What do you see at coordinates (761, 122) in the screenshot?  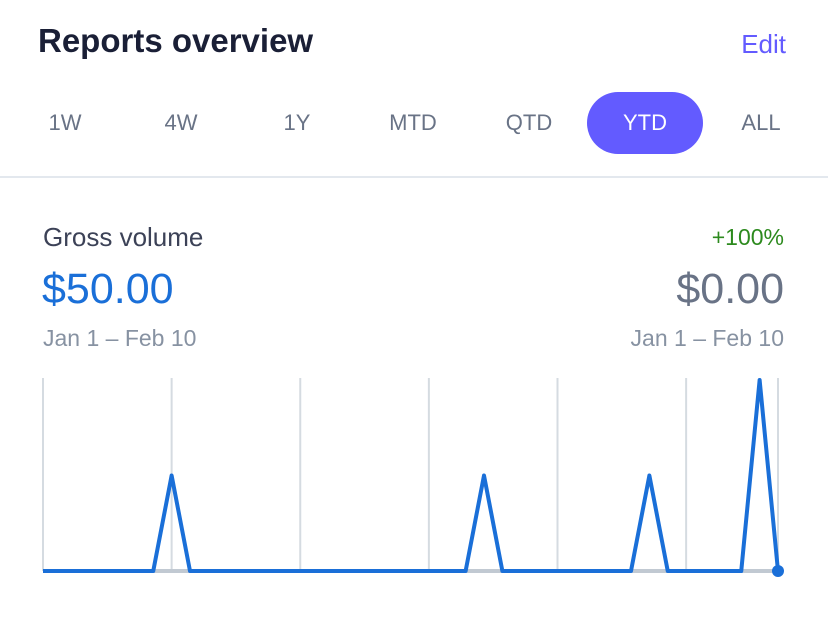 I see `tab: ALL` at bounding box center [761, 122].